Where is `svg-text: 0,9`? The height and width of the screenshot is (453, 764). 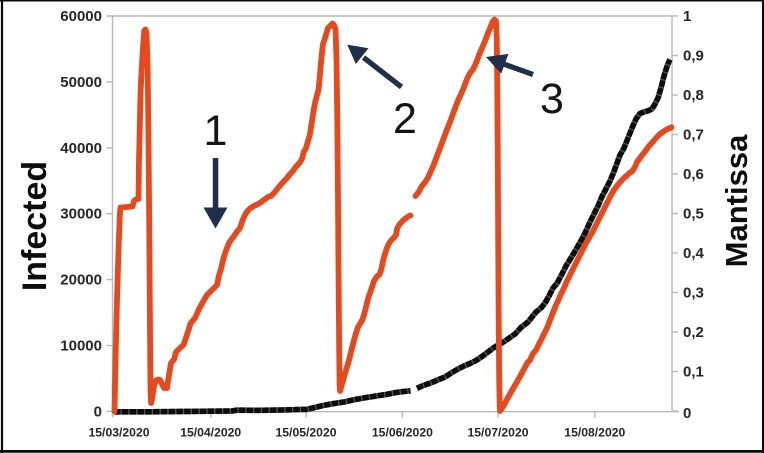 svg-text: 0,9 is located at coordinates (693, 56).